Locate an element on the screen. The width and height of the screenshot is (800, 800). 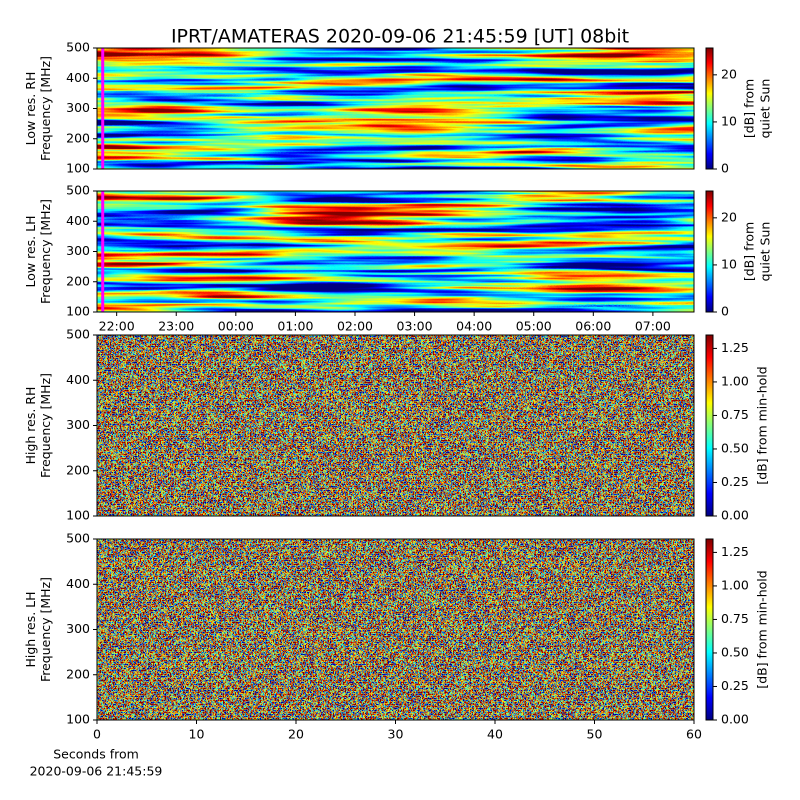
x-tick-label: 0 is located at coordinates (97, 734).